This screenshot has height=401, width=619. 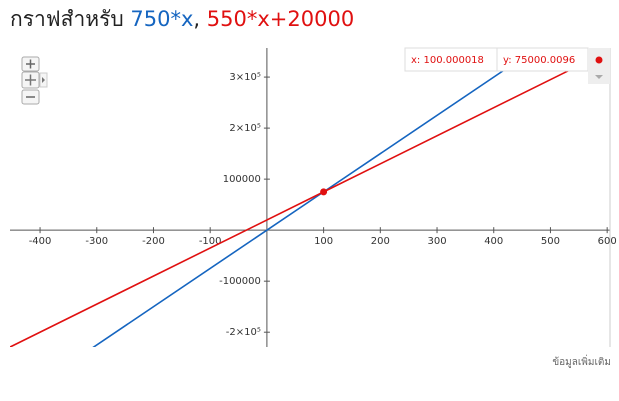 I want to click on legend-entry: 550*x+20000, so click(x=280, y=19).